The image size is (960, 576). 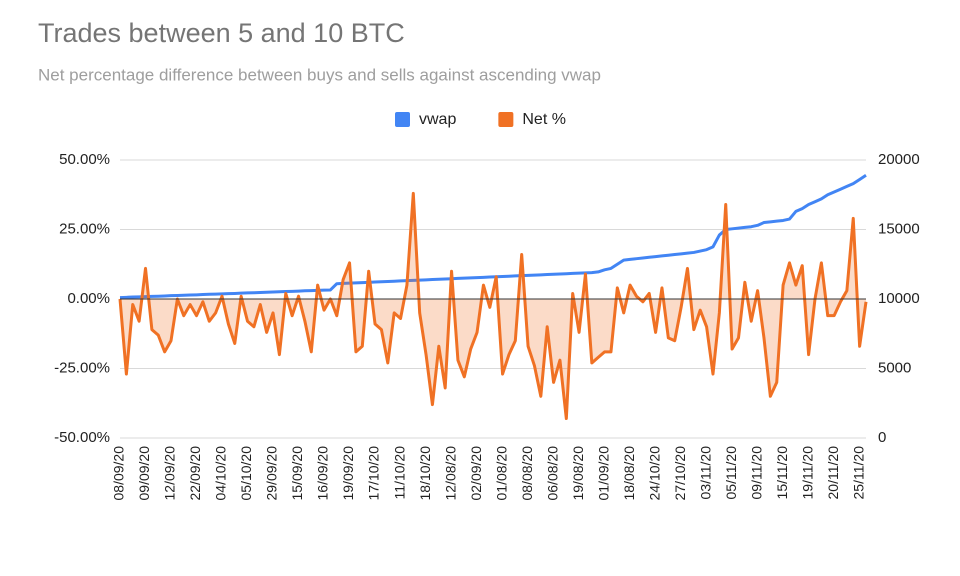 What do you see at coordinates (348, 473) in the screenshot?
I see `x-tick-label: 19/09/20` at bounding box center [348, 473].